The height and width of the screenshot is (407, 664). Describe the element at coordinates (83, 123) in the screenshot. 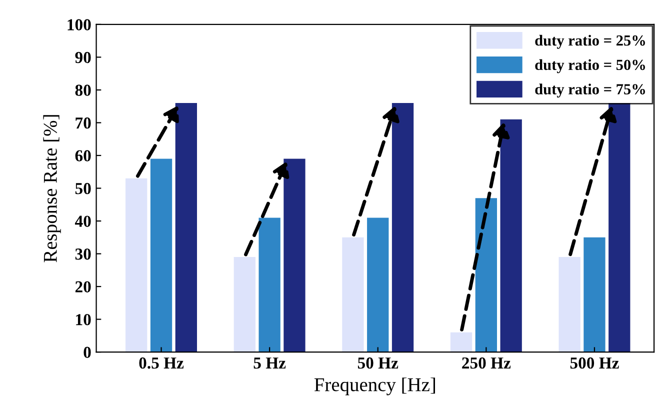

I see `y-tick-label: 70` at that location.